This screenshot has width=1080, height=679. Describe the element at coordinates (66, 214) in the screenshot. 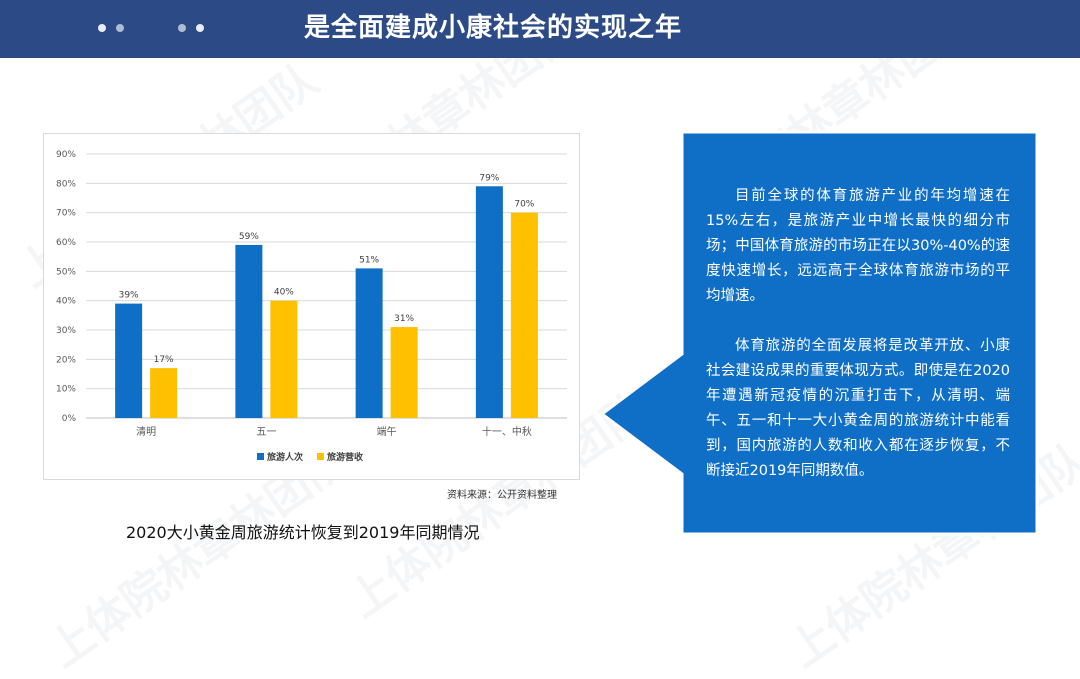

I see `y-tick-label: 70%` at that location.